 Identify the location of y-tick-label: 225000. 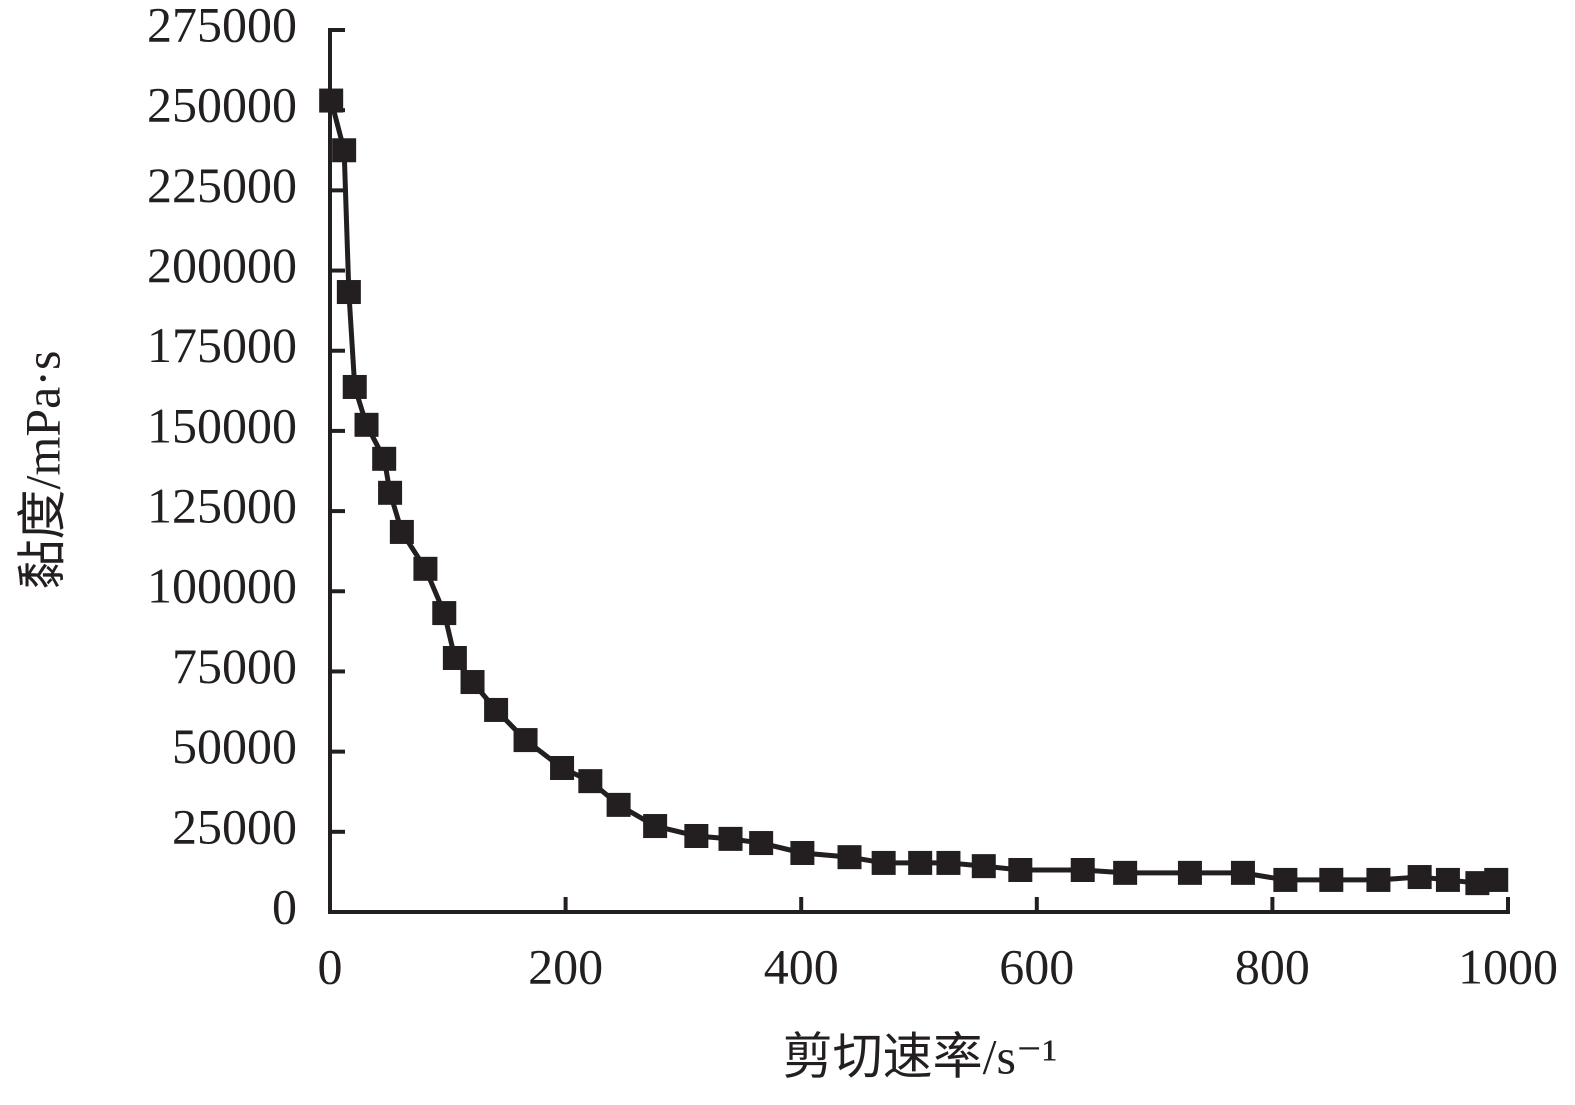
(222, 185).